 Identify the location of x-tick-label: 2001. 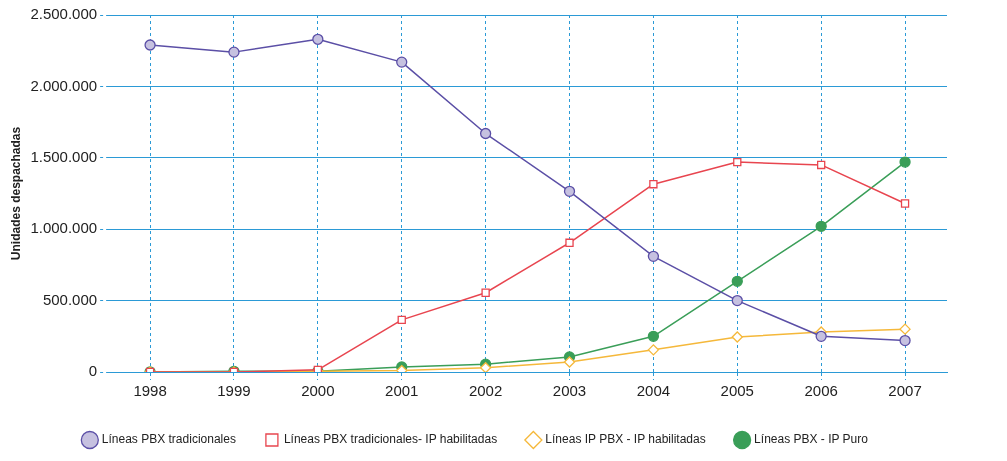
(402, 391).